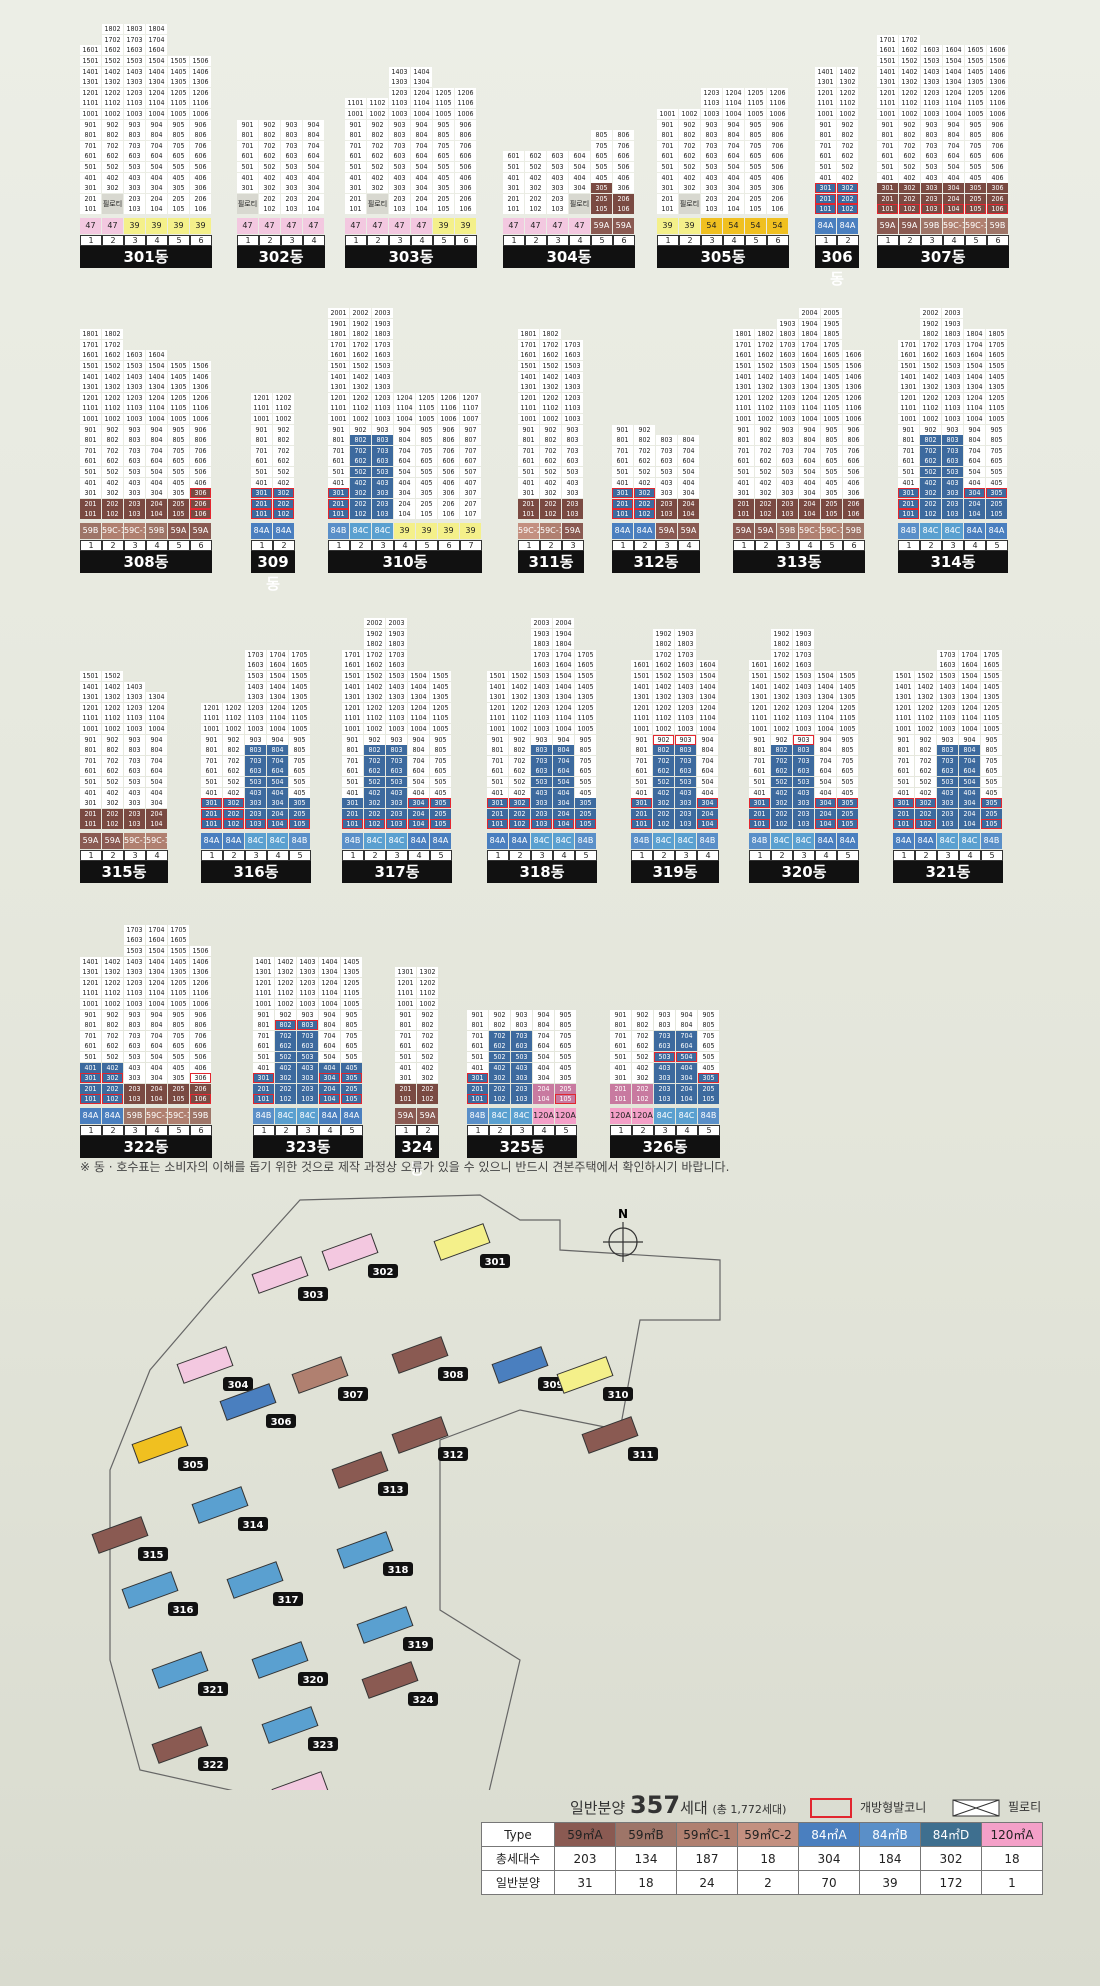  What do you see at coordinates (405, 562) in the screenshot?
I see `building-name: 310동` at bounding box center [405, 562].